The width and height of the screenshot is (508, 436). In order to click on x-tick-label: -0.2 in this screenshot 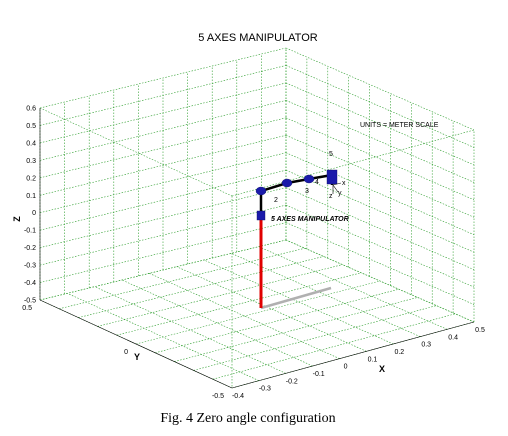, I will do `click(292, 381)`.